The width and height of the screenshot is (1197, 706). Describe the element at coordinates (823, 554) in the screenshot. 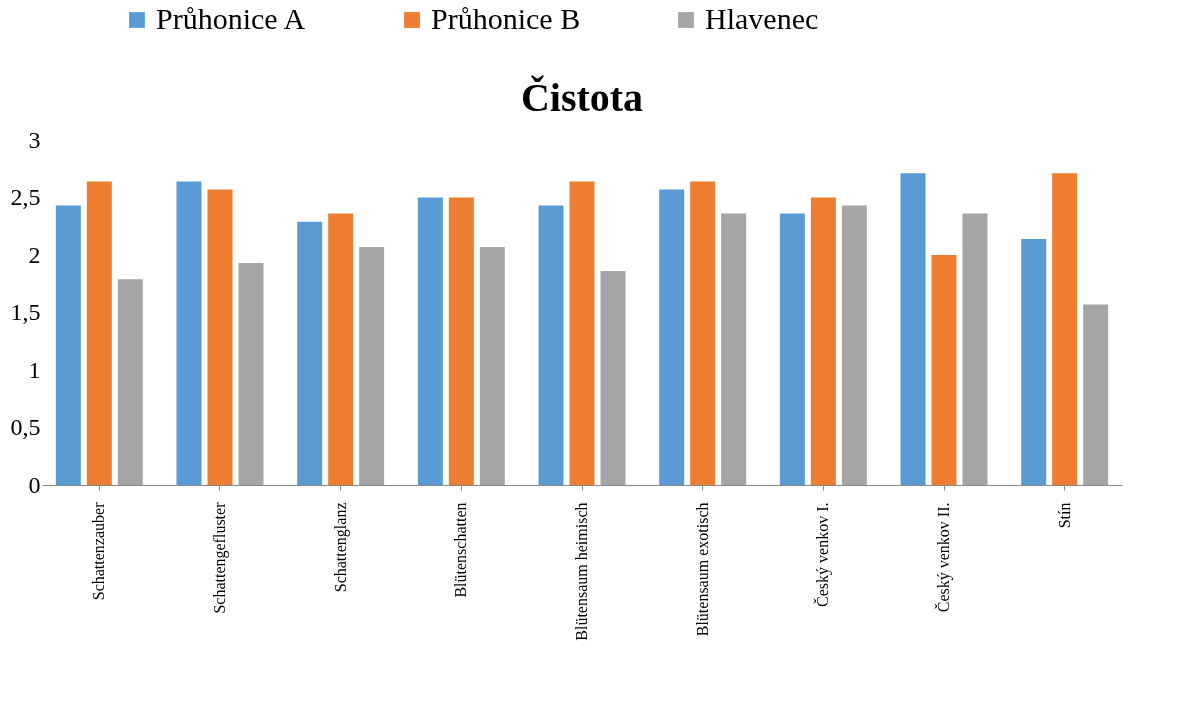

I see `x-tick-label: Český venkov I.` at that location.